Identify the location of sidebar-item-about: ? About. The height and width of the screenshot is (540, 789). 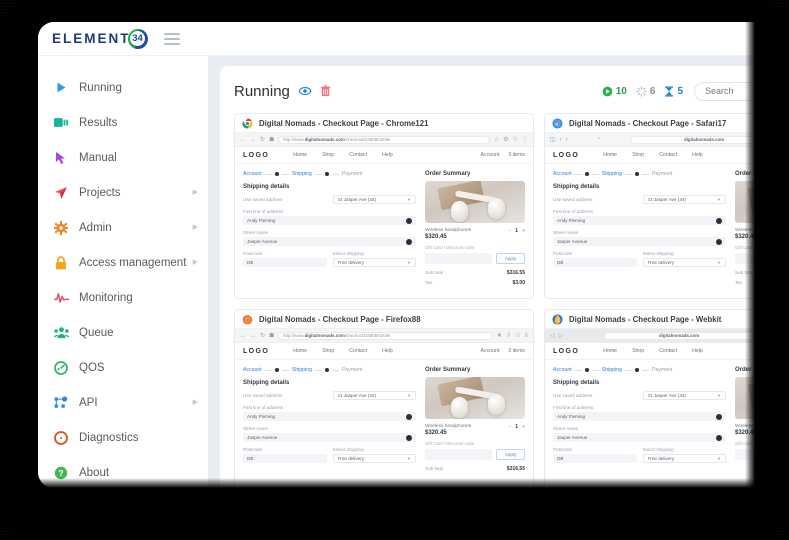
(123, 471).